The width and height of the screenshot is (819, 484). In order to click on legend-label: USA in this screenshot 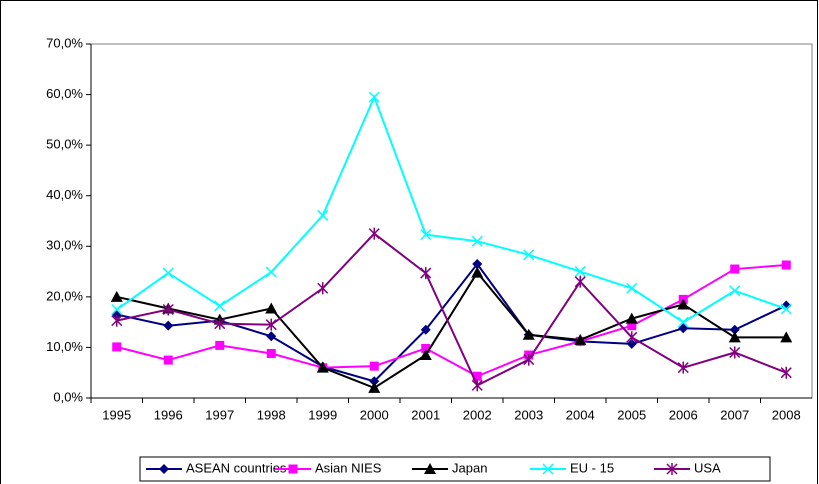, I will do `click(707, 467)`.